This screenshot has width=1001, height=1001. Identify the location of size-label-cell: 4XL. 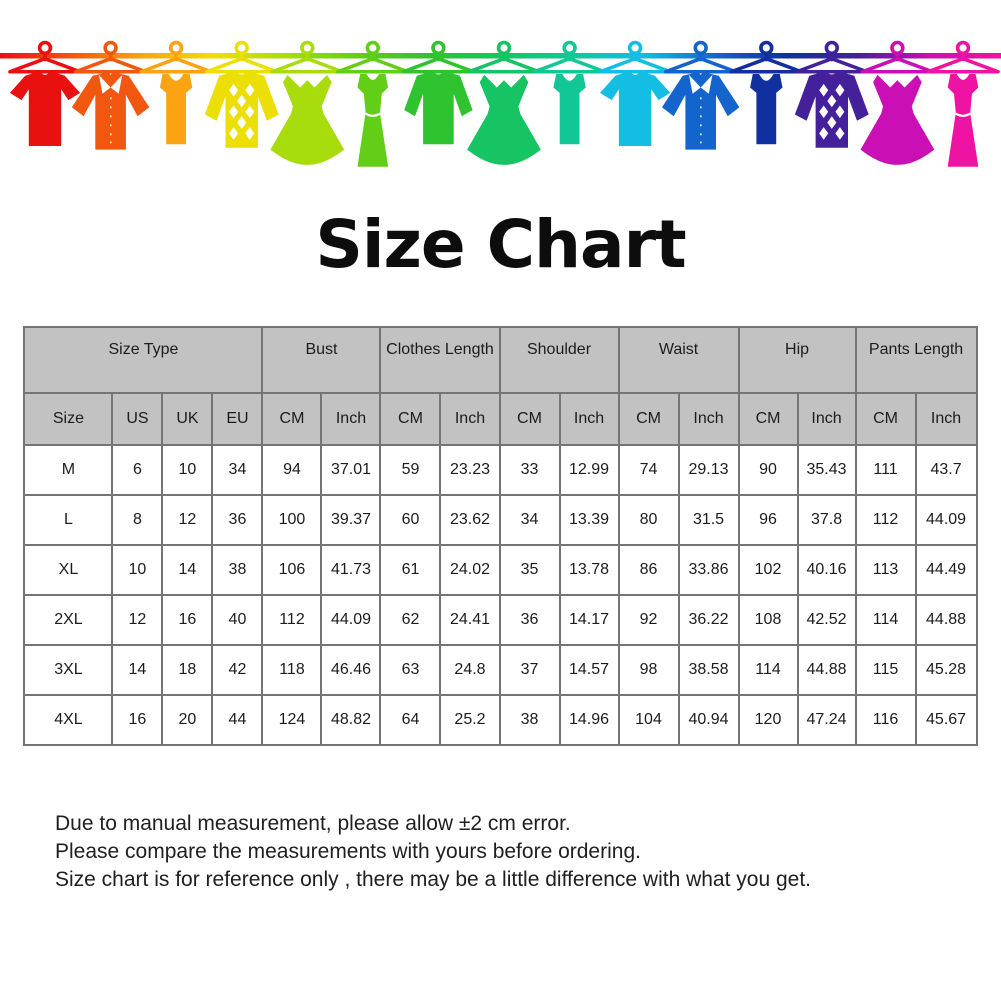
(68, 720).